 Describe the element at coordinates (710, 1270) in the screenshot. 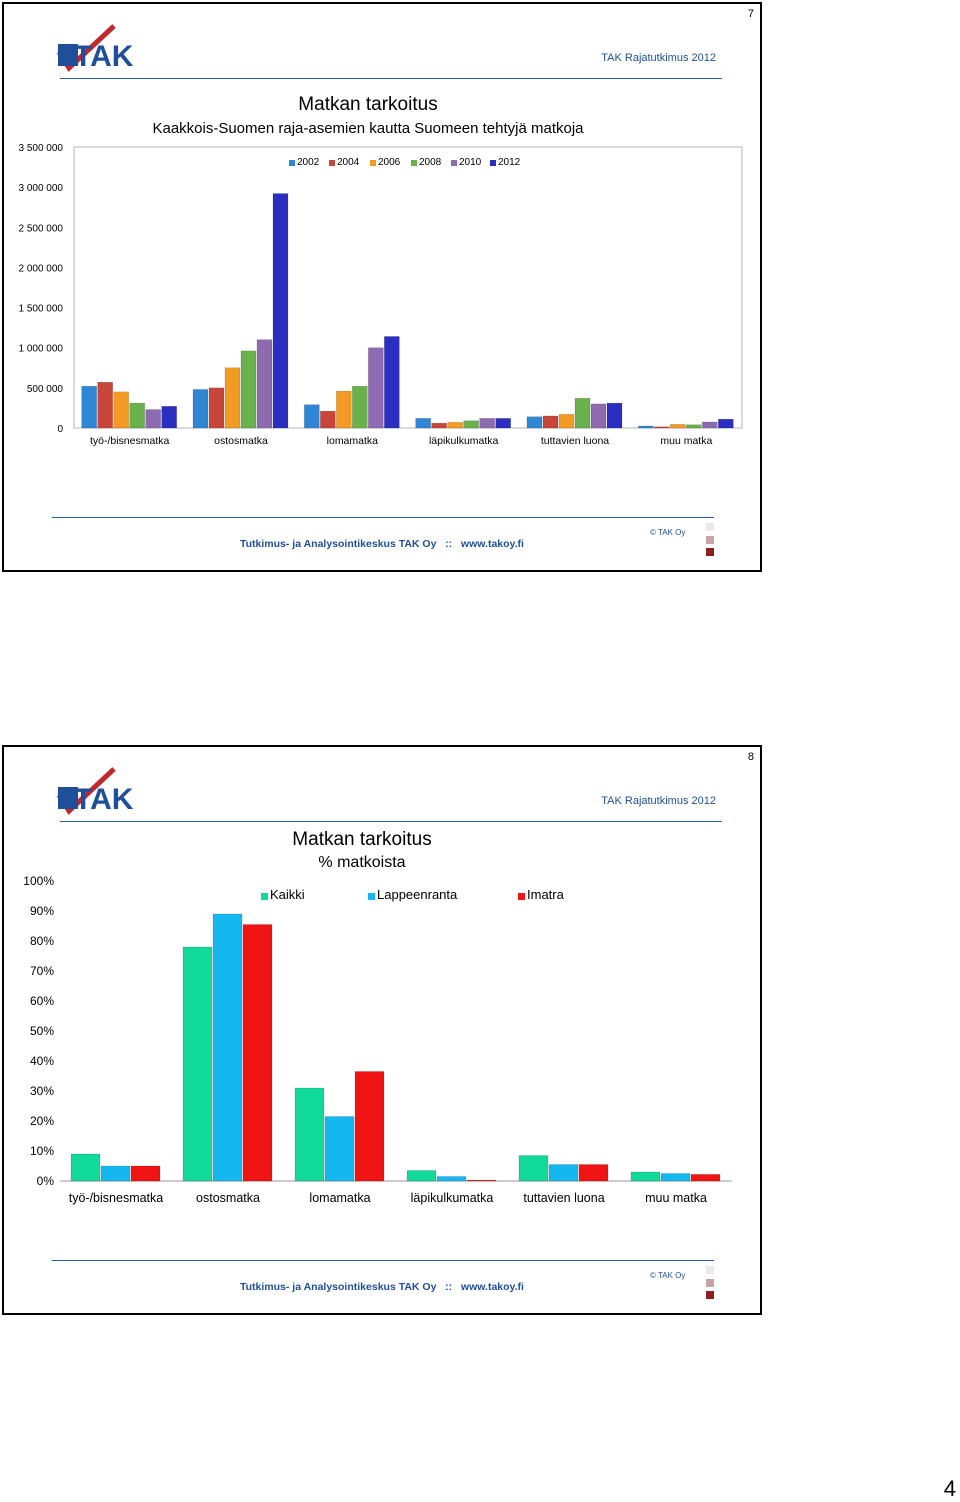

I see `decor-square-light` at that location.